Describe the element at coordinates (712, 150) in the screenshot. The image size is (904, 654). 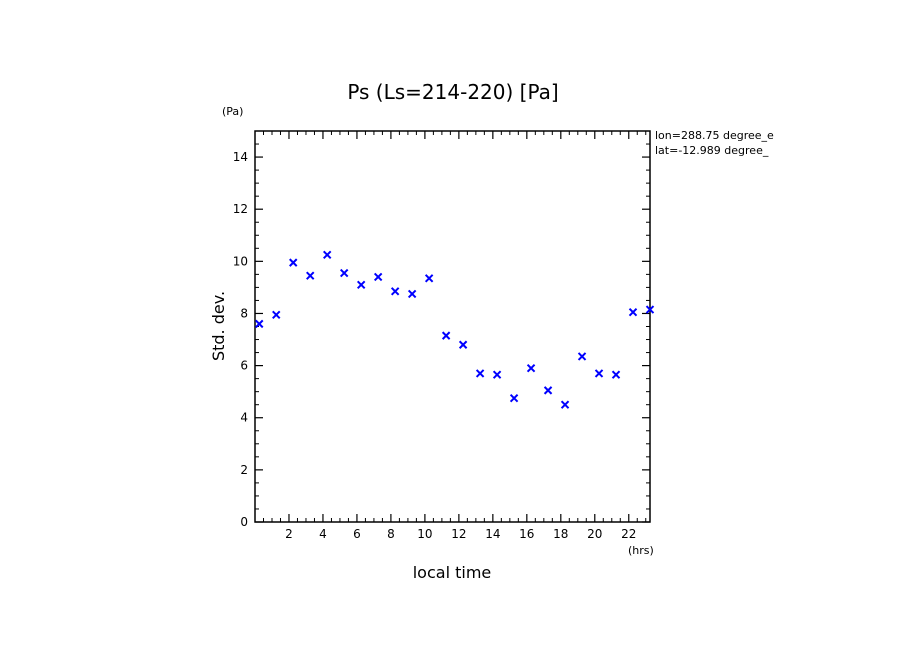
I see `info-line-lat: lat=-12.989 degree_` at that location.